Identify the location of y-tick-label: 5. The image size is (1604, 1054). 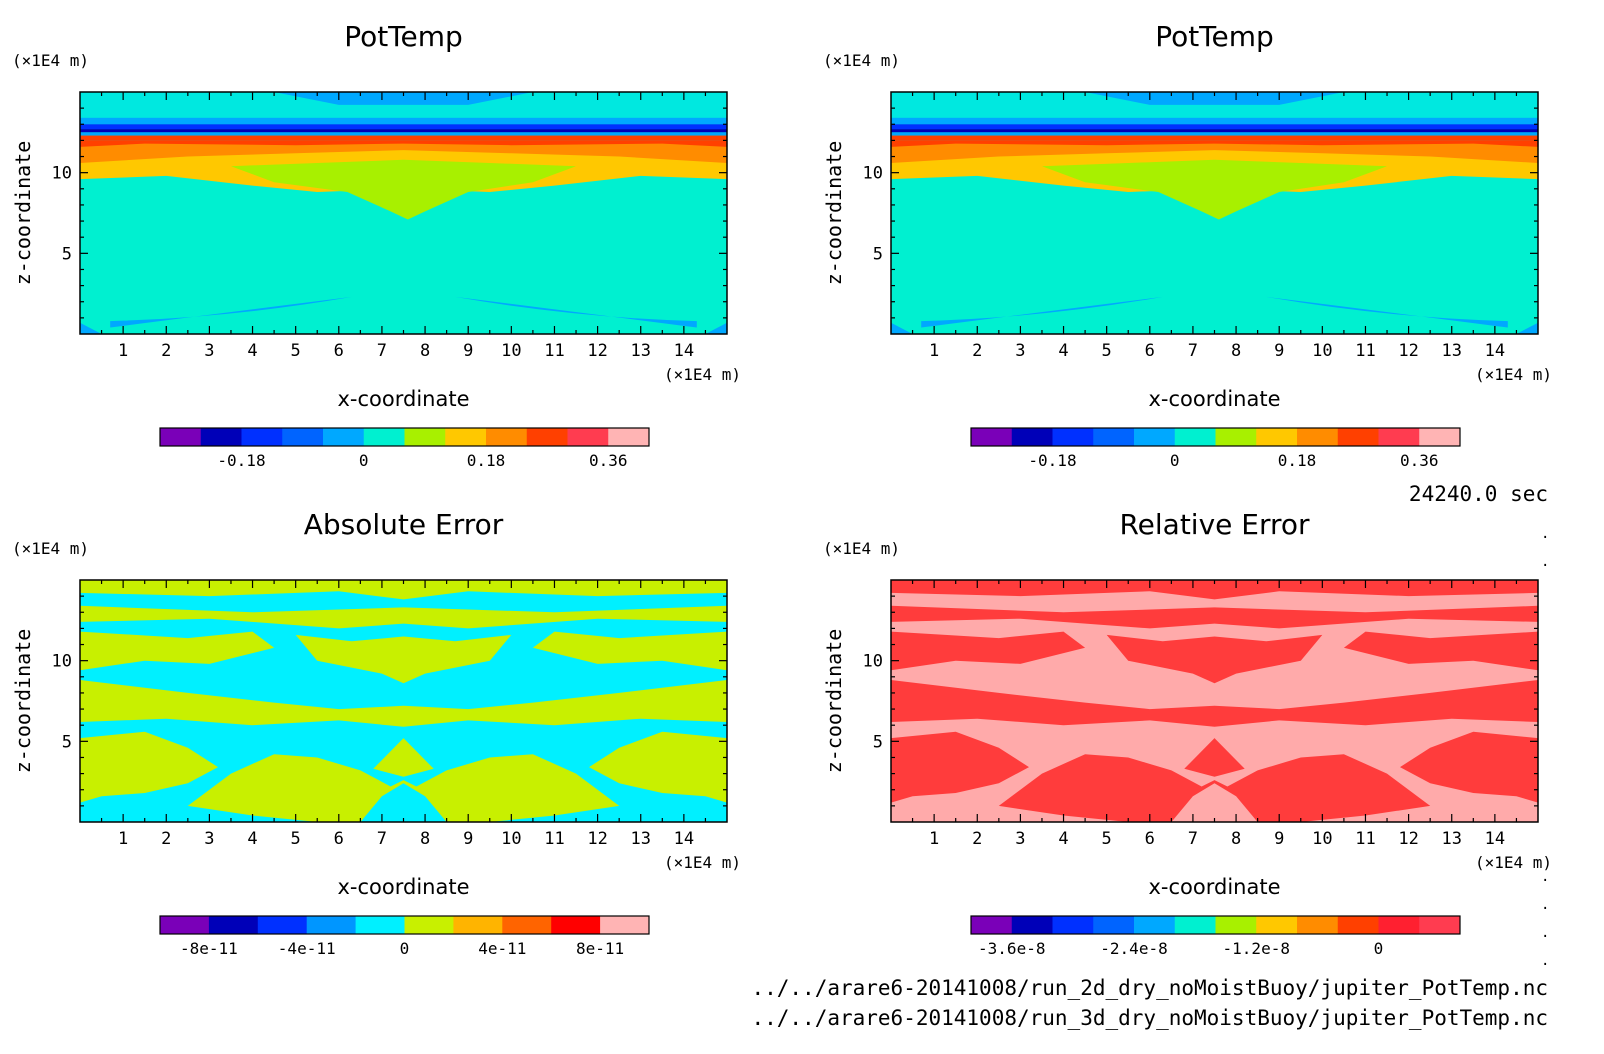
(878, 254).